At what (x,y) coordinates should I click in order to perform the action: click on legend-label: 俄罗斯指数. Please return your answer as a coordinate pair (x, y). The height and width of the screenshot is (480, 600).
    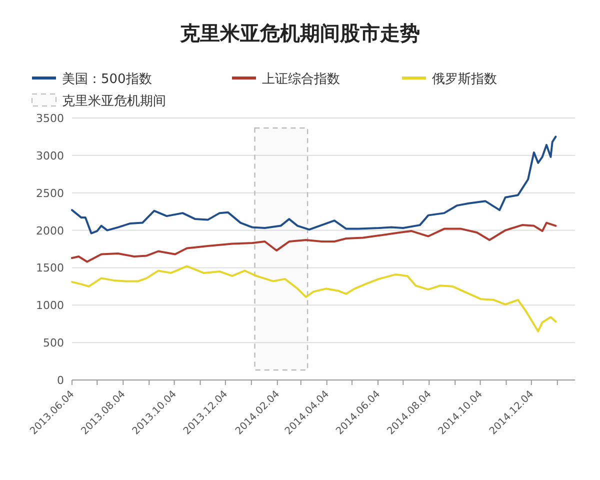
    Looking at the image, I should click on (464, 79).